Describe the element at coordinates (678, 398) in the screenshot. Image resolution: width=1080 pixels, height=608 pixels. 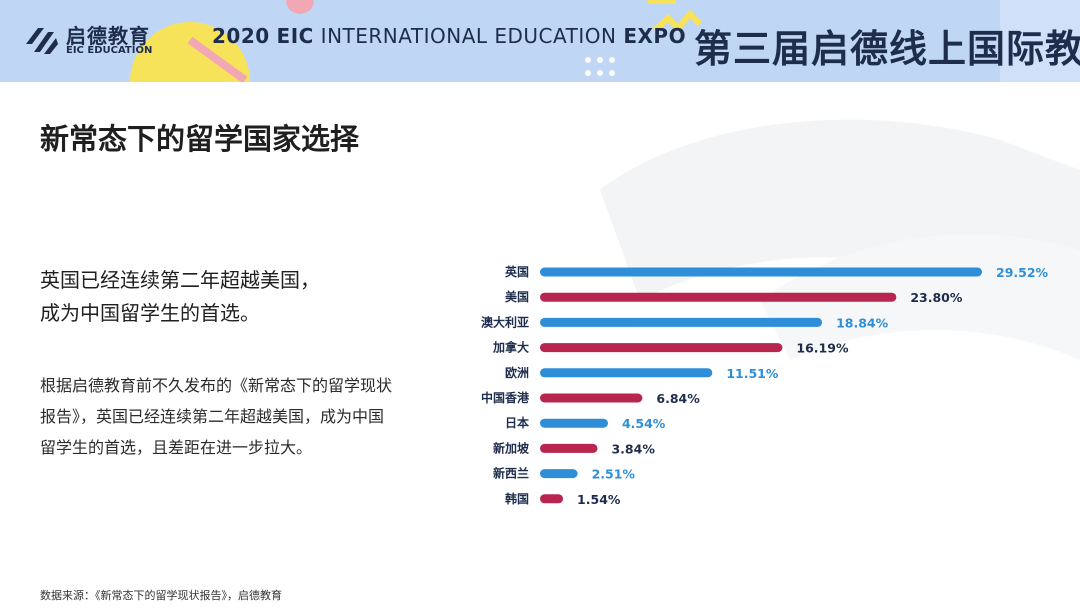
I see `value-label: 6.84%` at that location.